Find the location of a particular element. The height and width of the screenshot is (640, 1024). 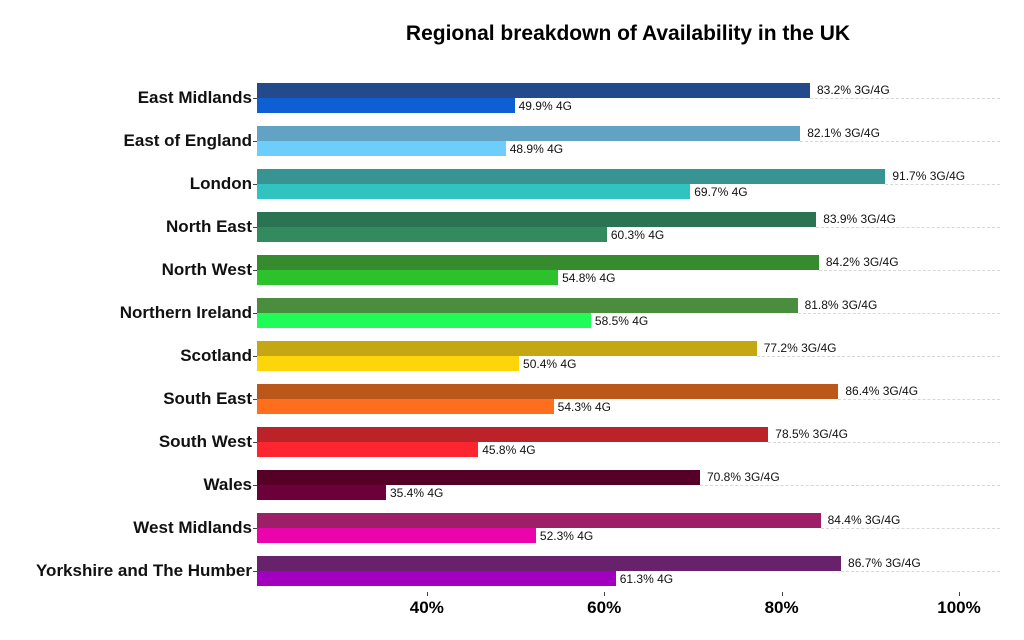

data-label-3g4g: 78.5% 3G/4G is located at coordinates (811, 434).